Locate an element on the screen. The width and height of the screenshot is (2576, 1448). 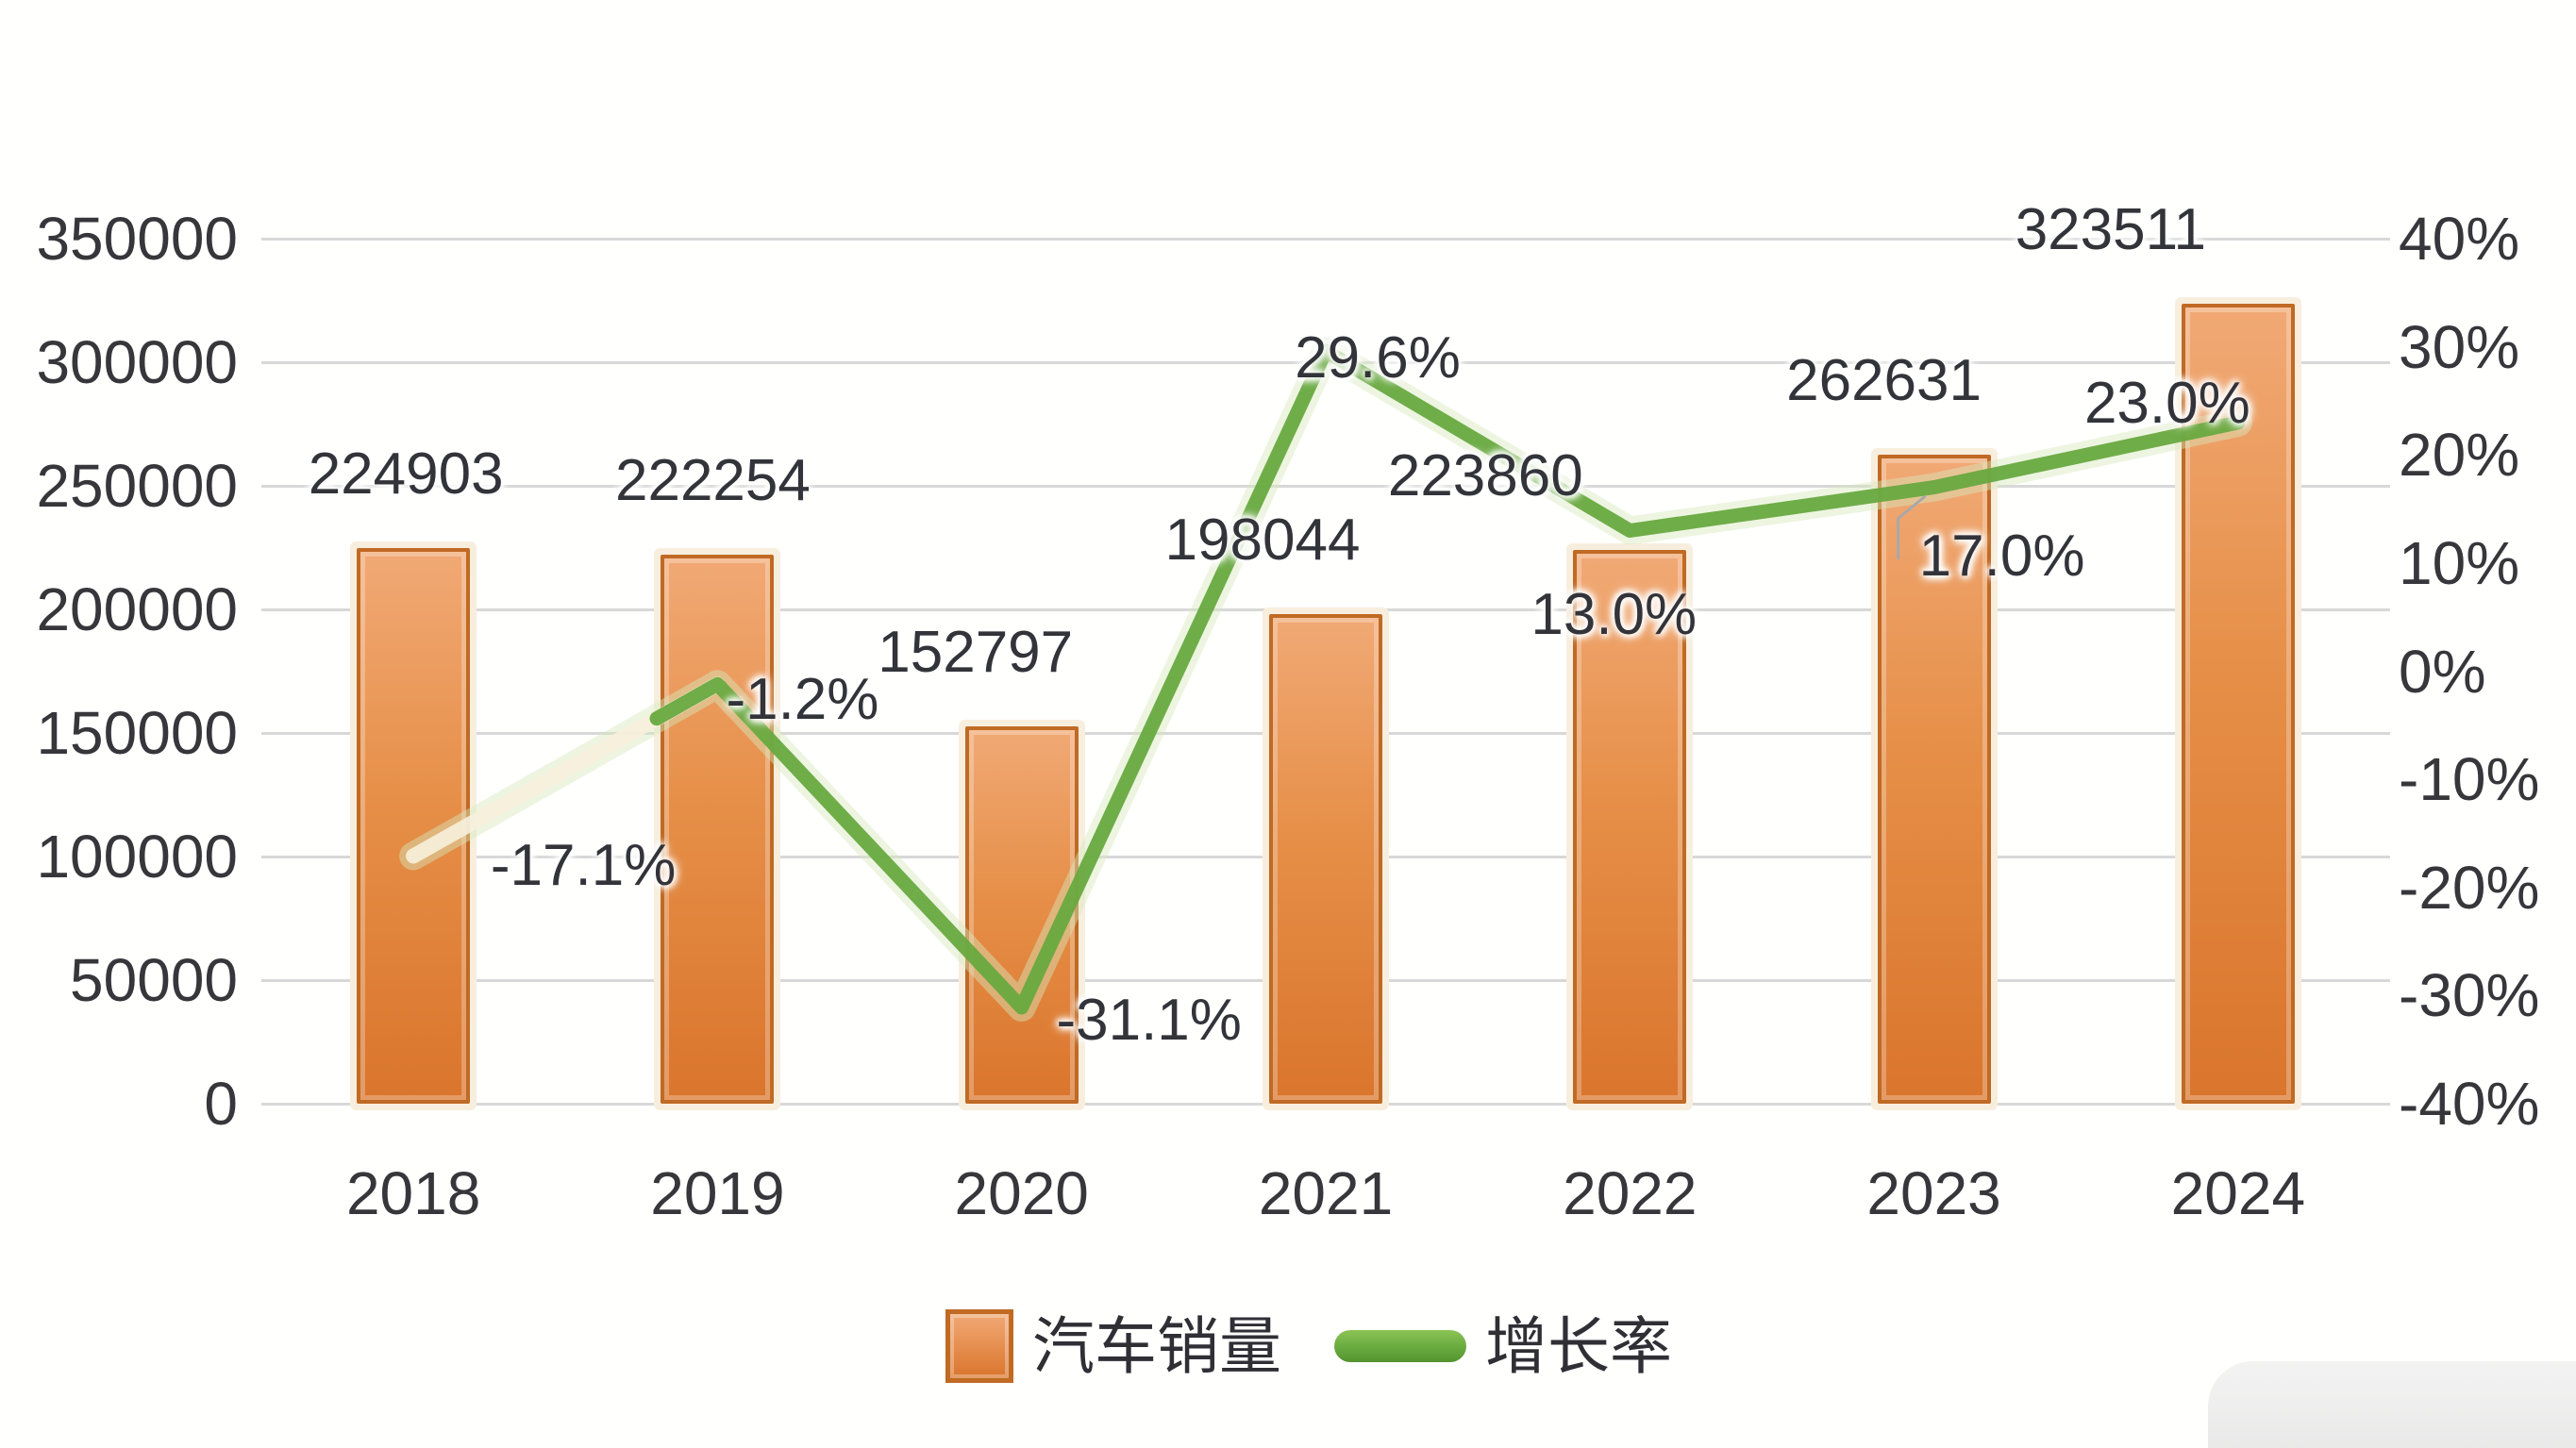
bar-value-label: 323511 is located at coordinates (2110, 230).